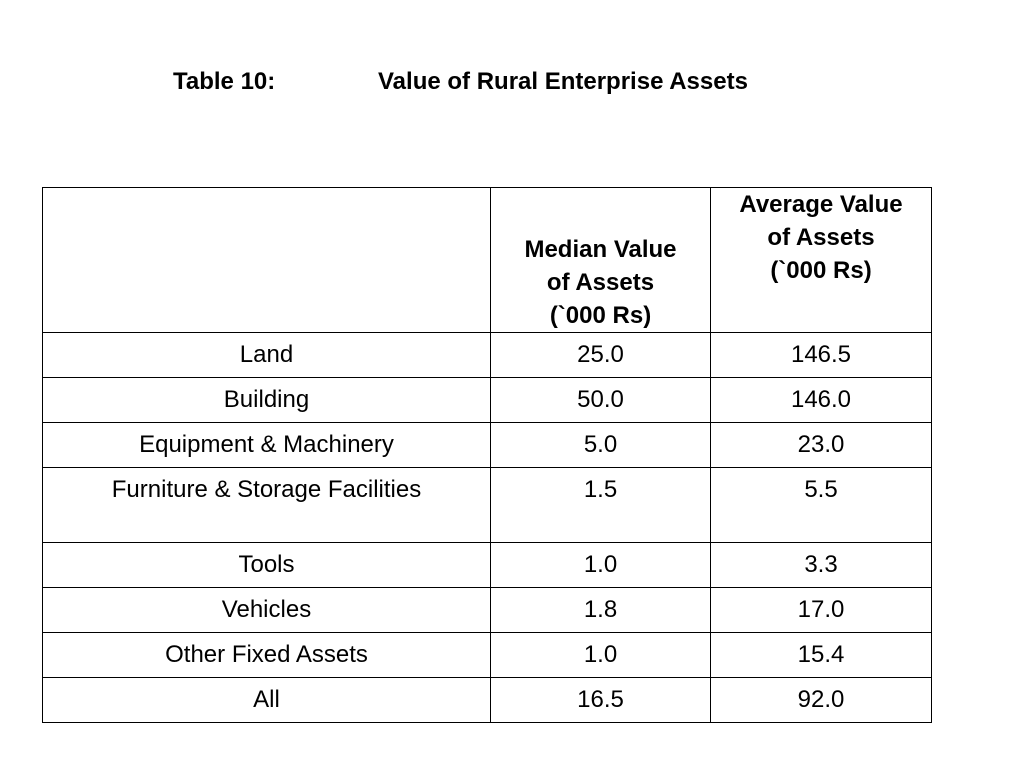  Describe the element at coordinates (821, 565) in the screenshot. I see `average-cell: 3.3` at that location.